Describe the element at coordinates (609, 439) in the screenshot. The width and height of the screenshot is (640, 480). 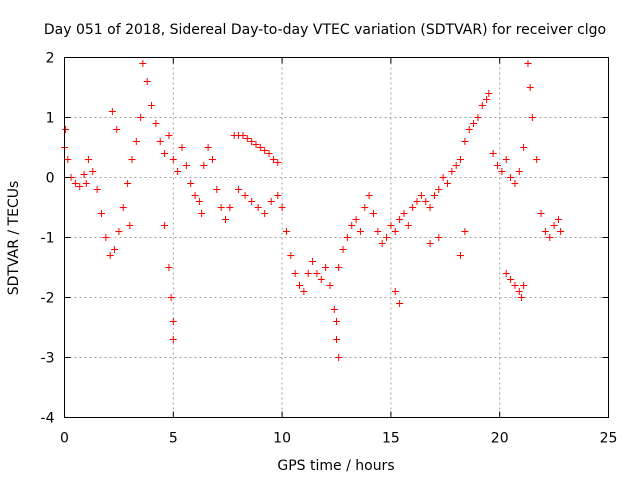
I see `x-tick-label: 25` at that location.